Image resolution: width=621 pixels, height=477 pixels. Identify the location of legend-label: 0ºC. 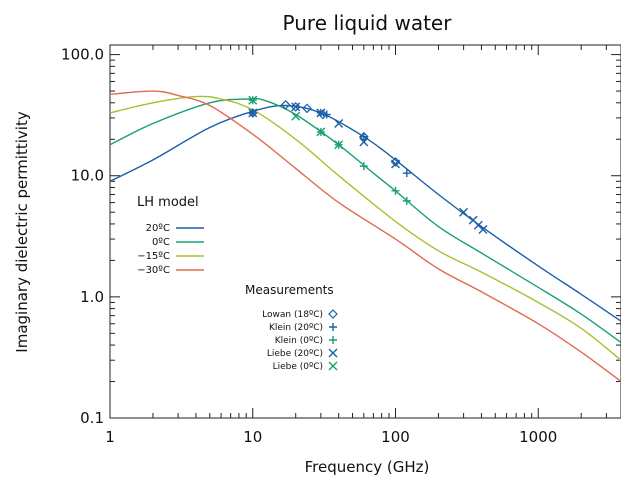
(161, 242).